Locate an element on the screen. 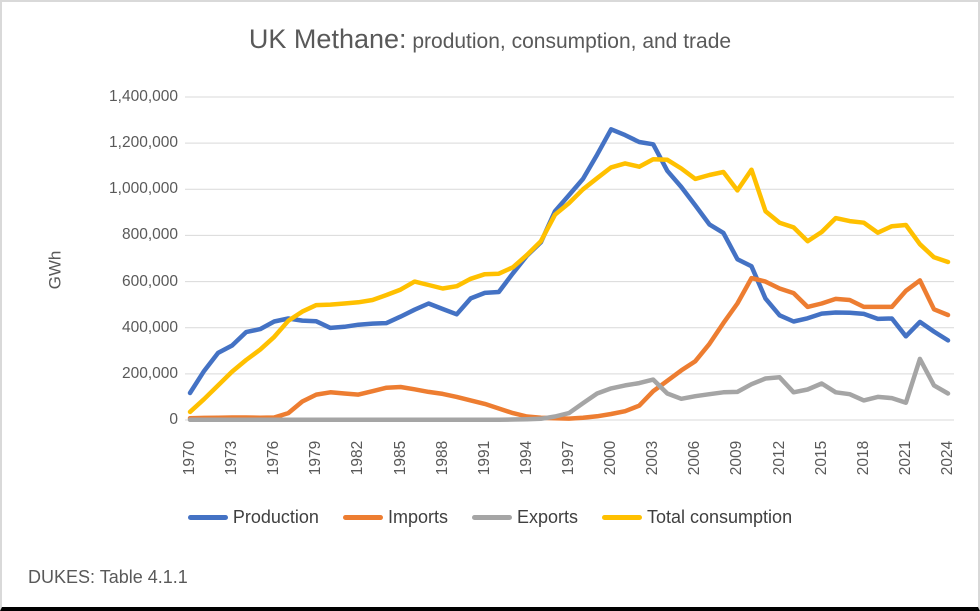 Image resolution: width=980 pixels, height=611 pixels. x-tick-label: 2018 is located at coordinates (863, 458).